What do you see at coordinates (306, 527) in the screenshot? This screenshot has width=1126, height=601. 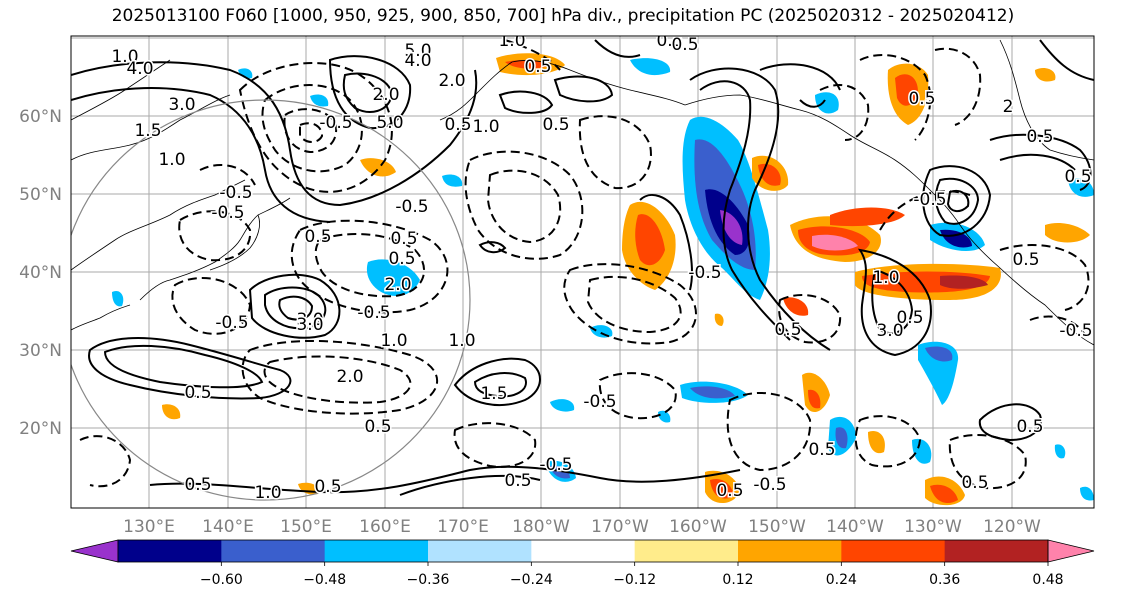 I see `lon-tick-label: 150°E` at bounding box center [306, 527].